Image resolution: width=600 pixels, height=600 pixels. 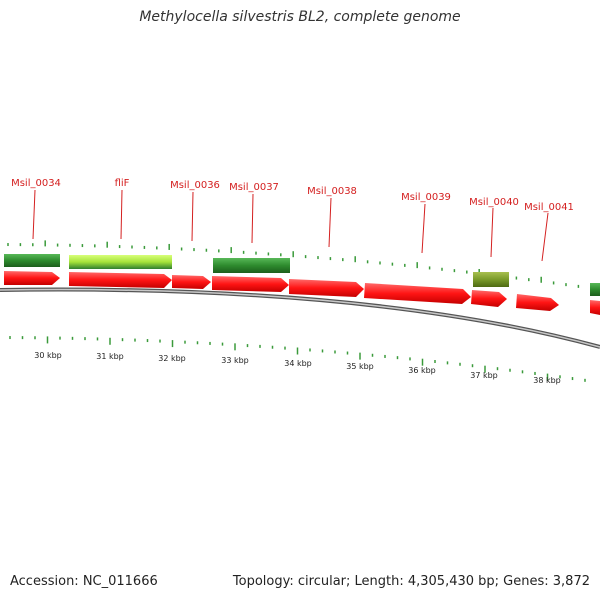 I want to click on gene-label-msil-0040: Msil_0040, so click(x=494, y=202).